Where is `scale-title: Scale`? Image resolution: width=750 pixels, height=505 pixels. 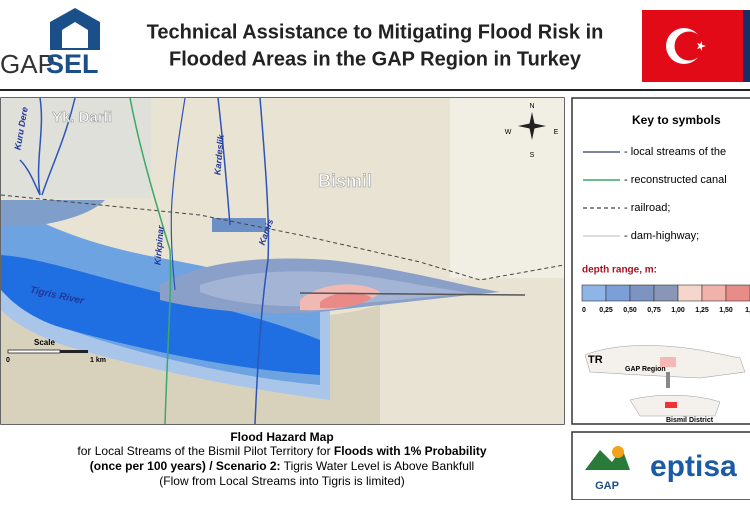 scale-title: Scale is located at coordinates (44, 342).